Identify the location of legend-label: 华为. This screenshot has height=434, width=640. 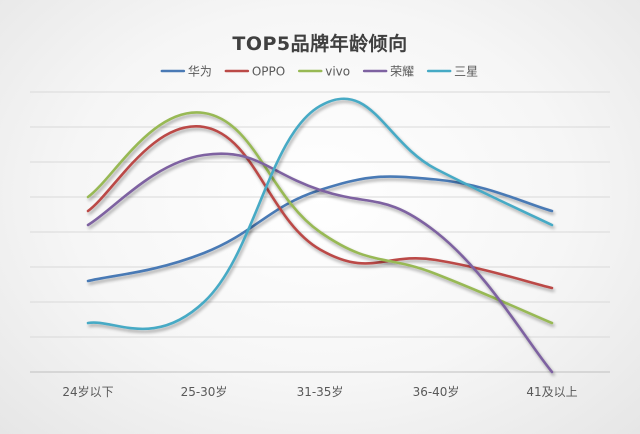
(200, 72).